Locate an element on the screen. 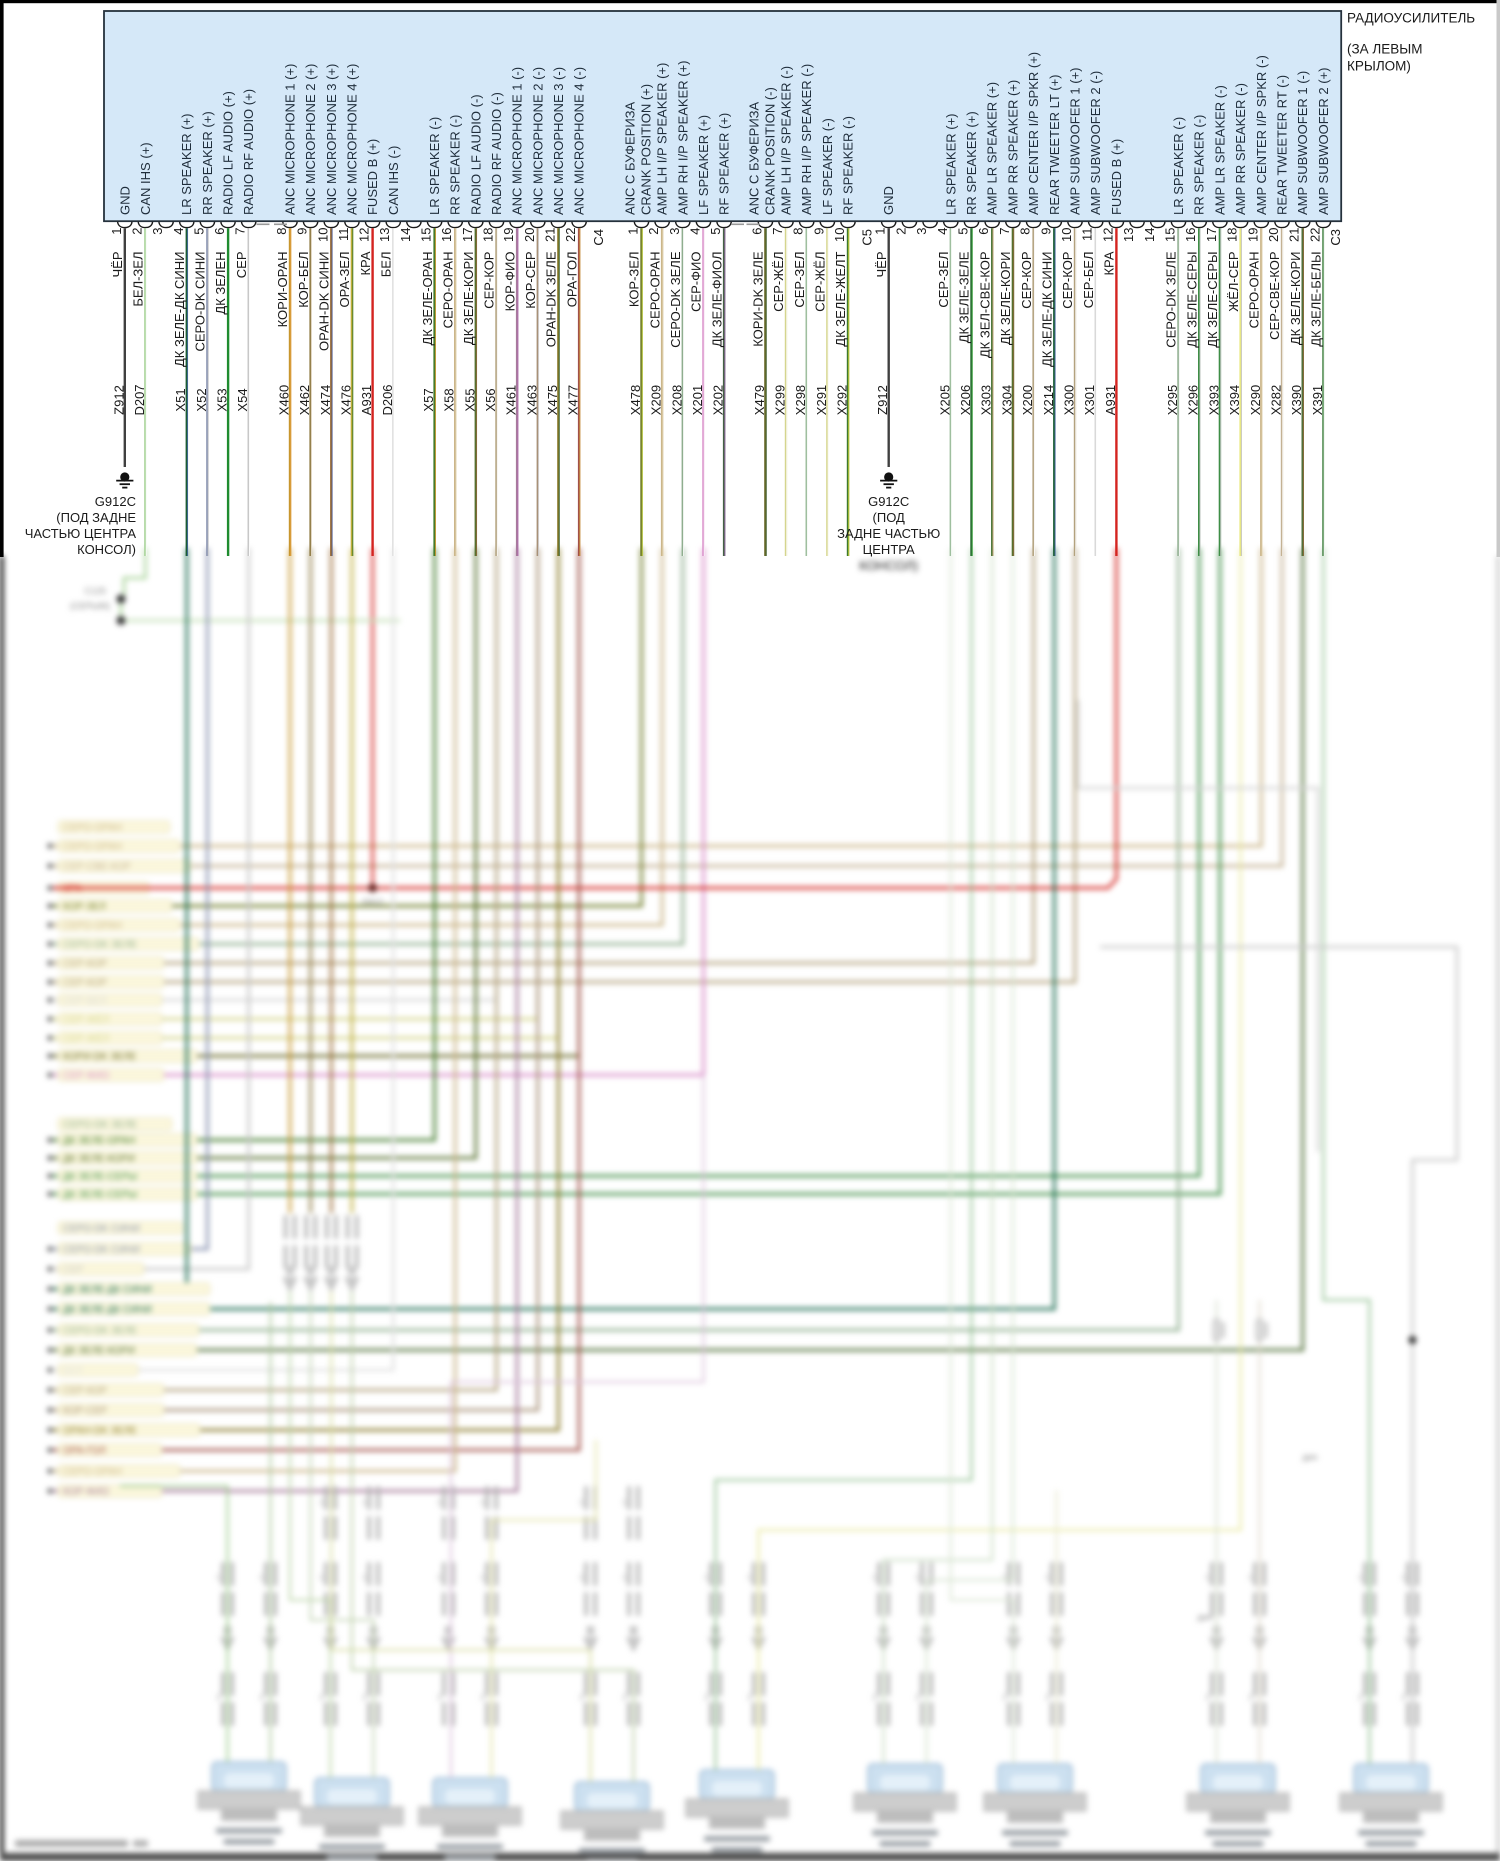  svg-text: СЕРО-ОРАН is located at coordinates (654, 290).